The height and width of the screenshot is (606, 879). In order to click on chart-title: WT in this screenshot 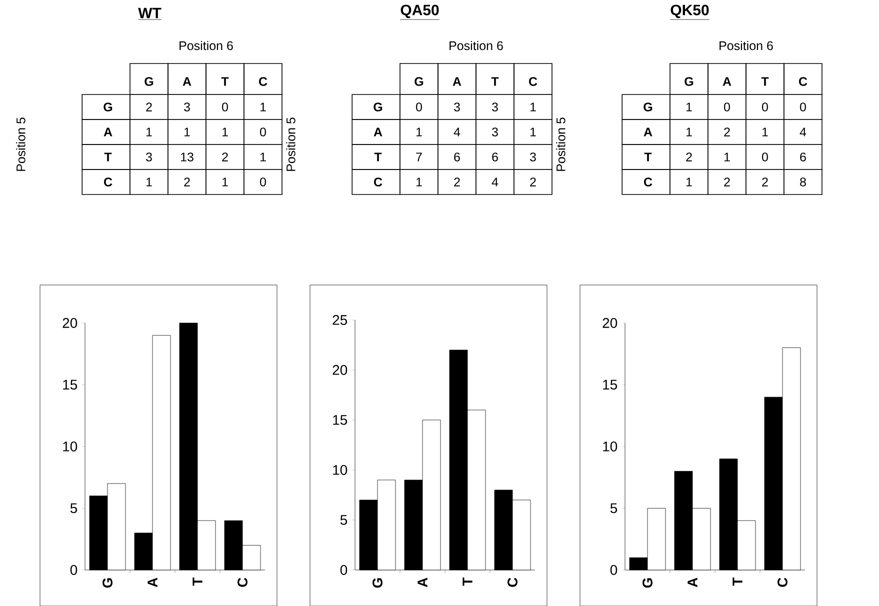, I will do `click(150, 13)`.